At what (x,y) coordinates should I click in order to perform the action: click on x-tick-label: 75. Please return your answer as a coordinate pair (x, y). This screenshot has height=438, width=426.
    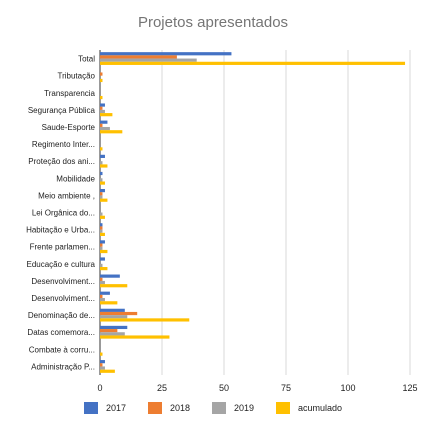
    Looking at the image, I should click on (286, 388).